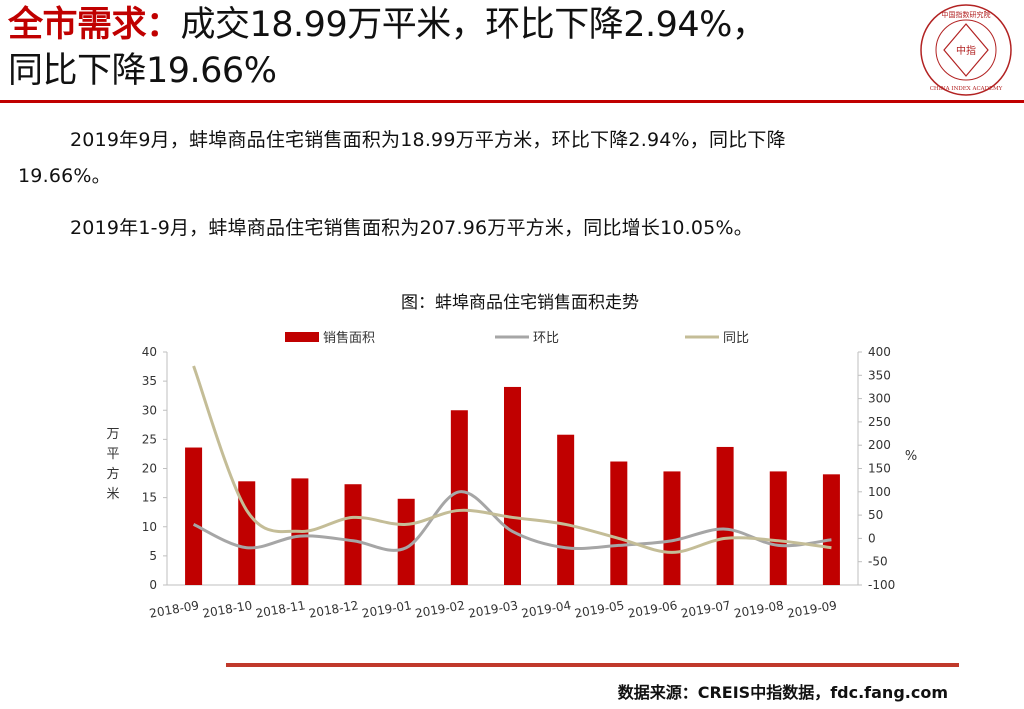 Image resolution: width=1024 pixels, height=709 pixels. I want to click on y2-tick-label: -100, so click(881, 585).